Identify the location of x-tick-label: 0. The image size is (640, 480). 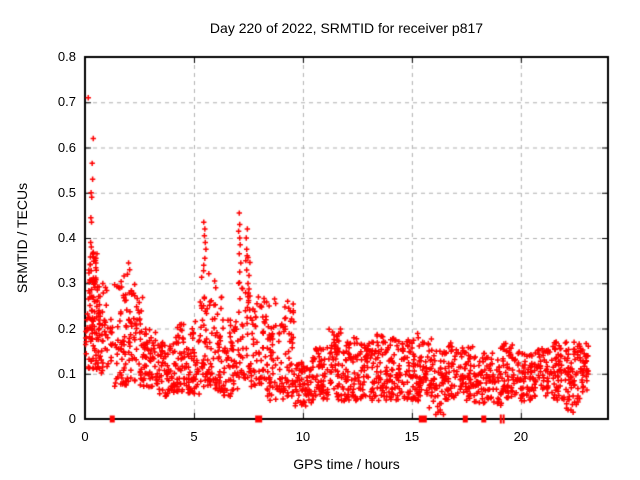
(85, 436).